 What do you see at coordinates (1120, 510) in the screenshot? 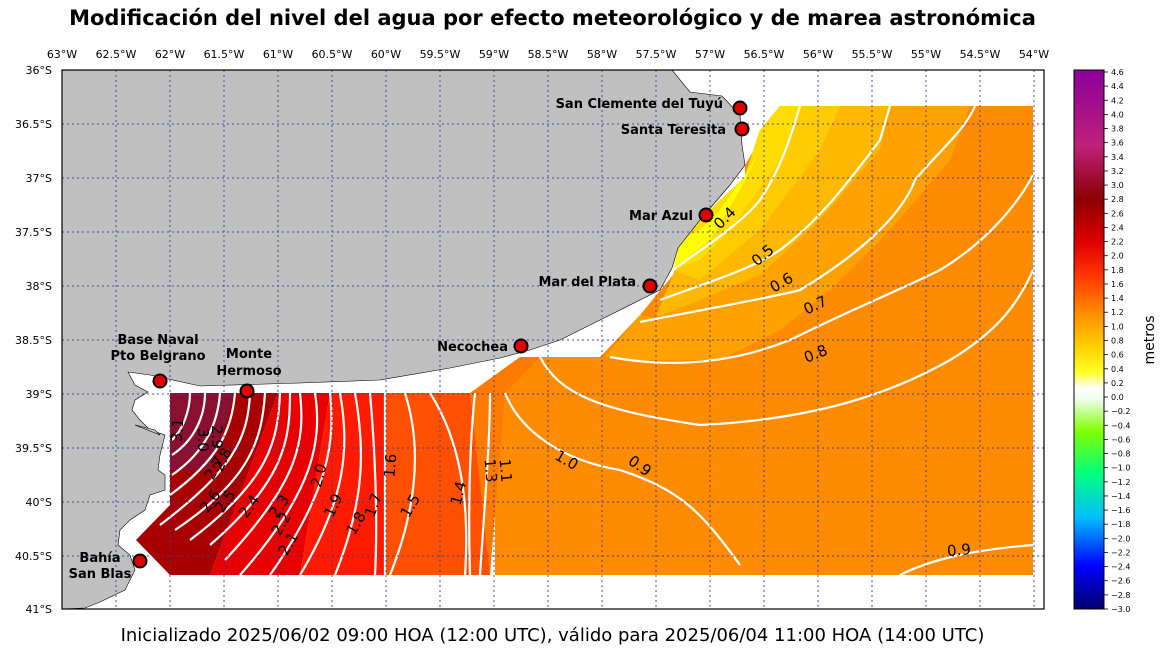
I see `colorbar-tick-label: −1.6` at bounding box center [1120, 510].